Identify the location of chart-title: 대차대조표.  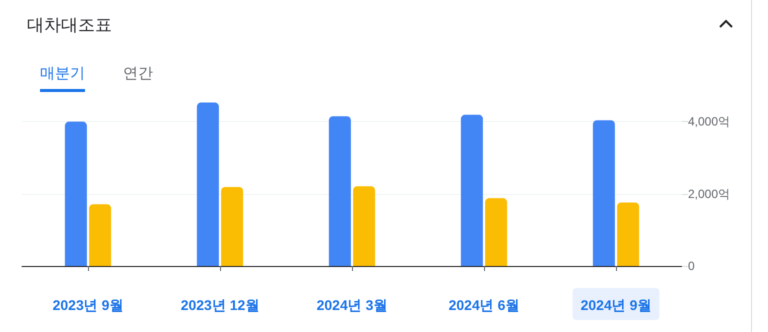
(69, 26).